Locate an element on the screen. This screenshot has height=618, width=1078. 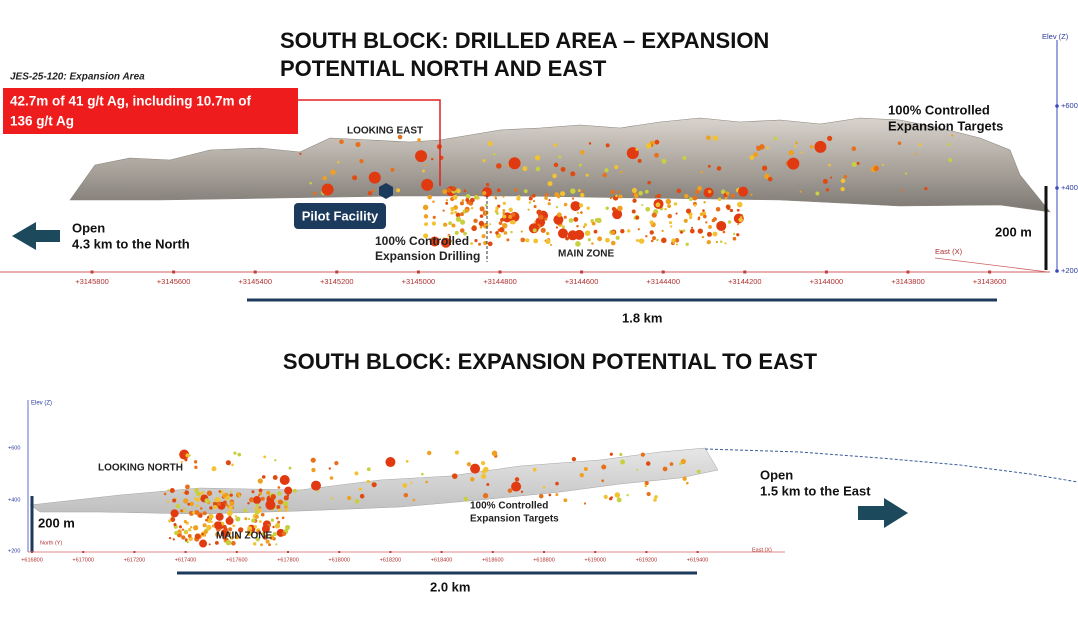
x-axis-label: East (X) is located at coordinates (762, 550).